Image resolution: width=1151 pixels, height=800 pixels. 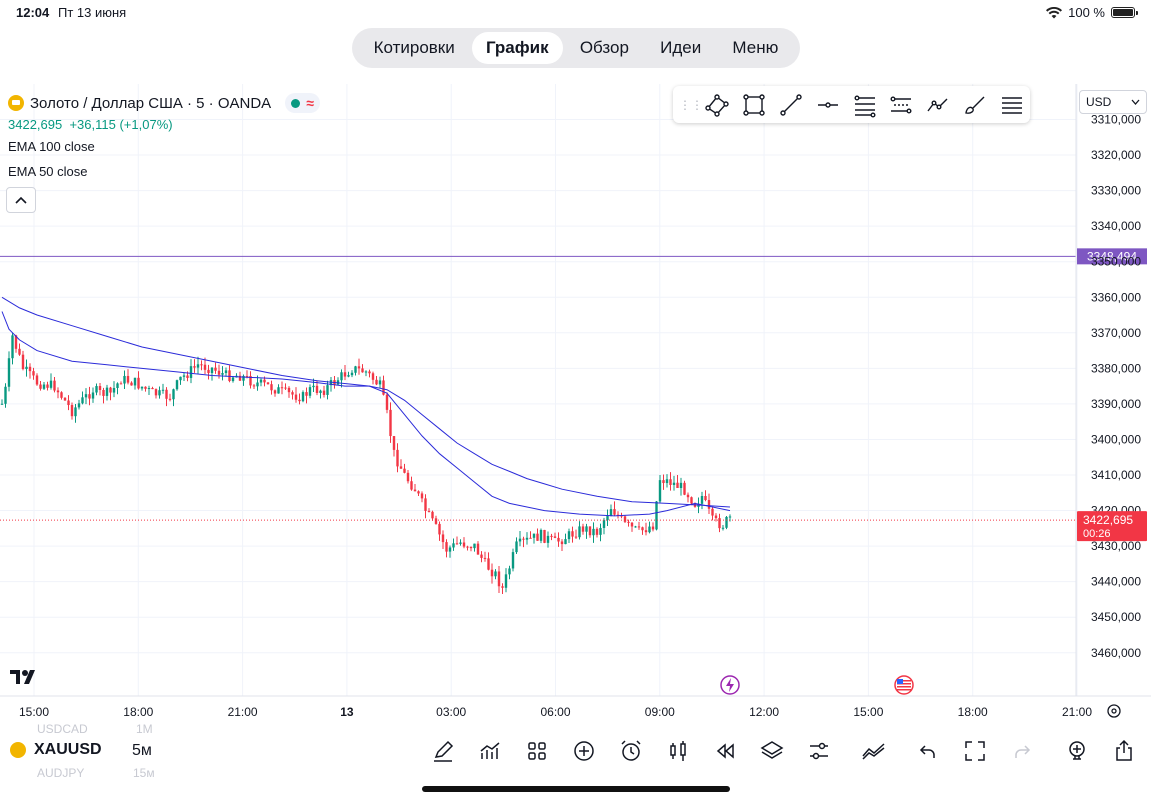 I want to click on share-icon, so click(x=1124, y=751).